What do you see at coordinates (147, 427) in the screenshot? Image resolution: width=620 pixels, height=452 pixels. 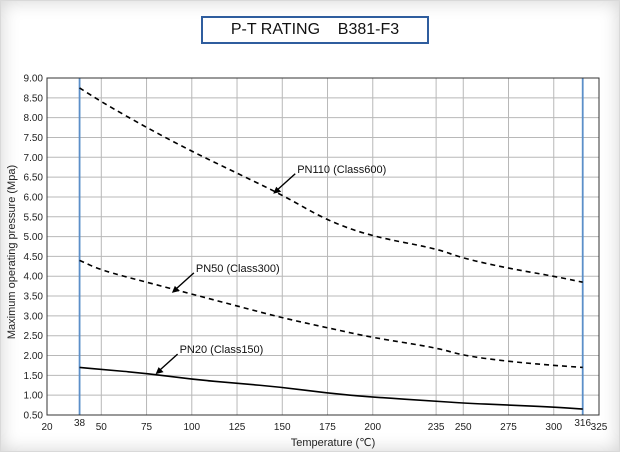 I see `x-tick-label: 75` at bounding box center [147, 427].